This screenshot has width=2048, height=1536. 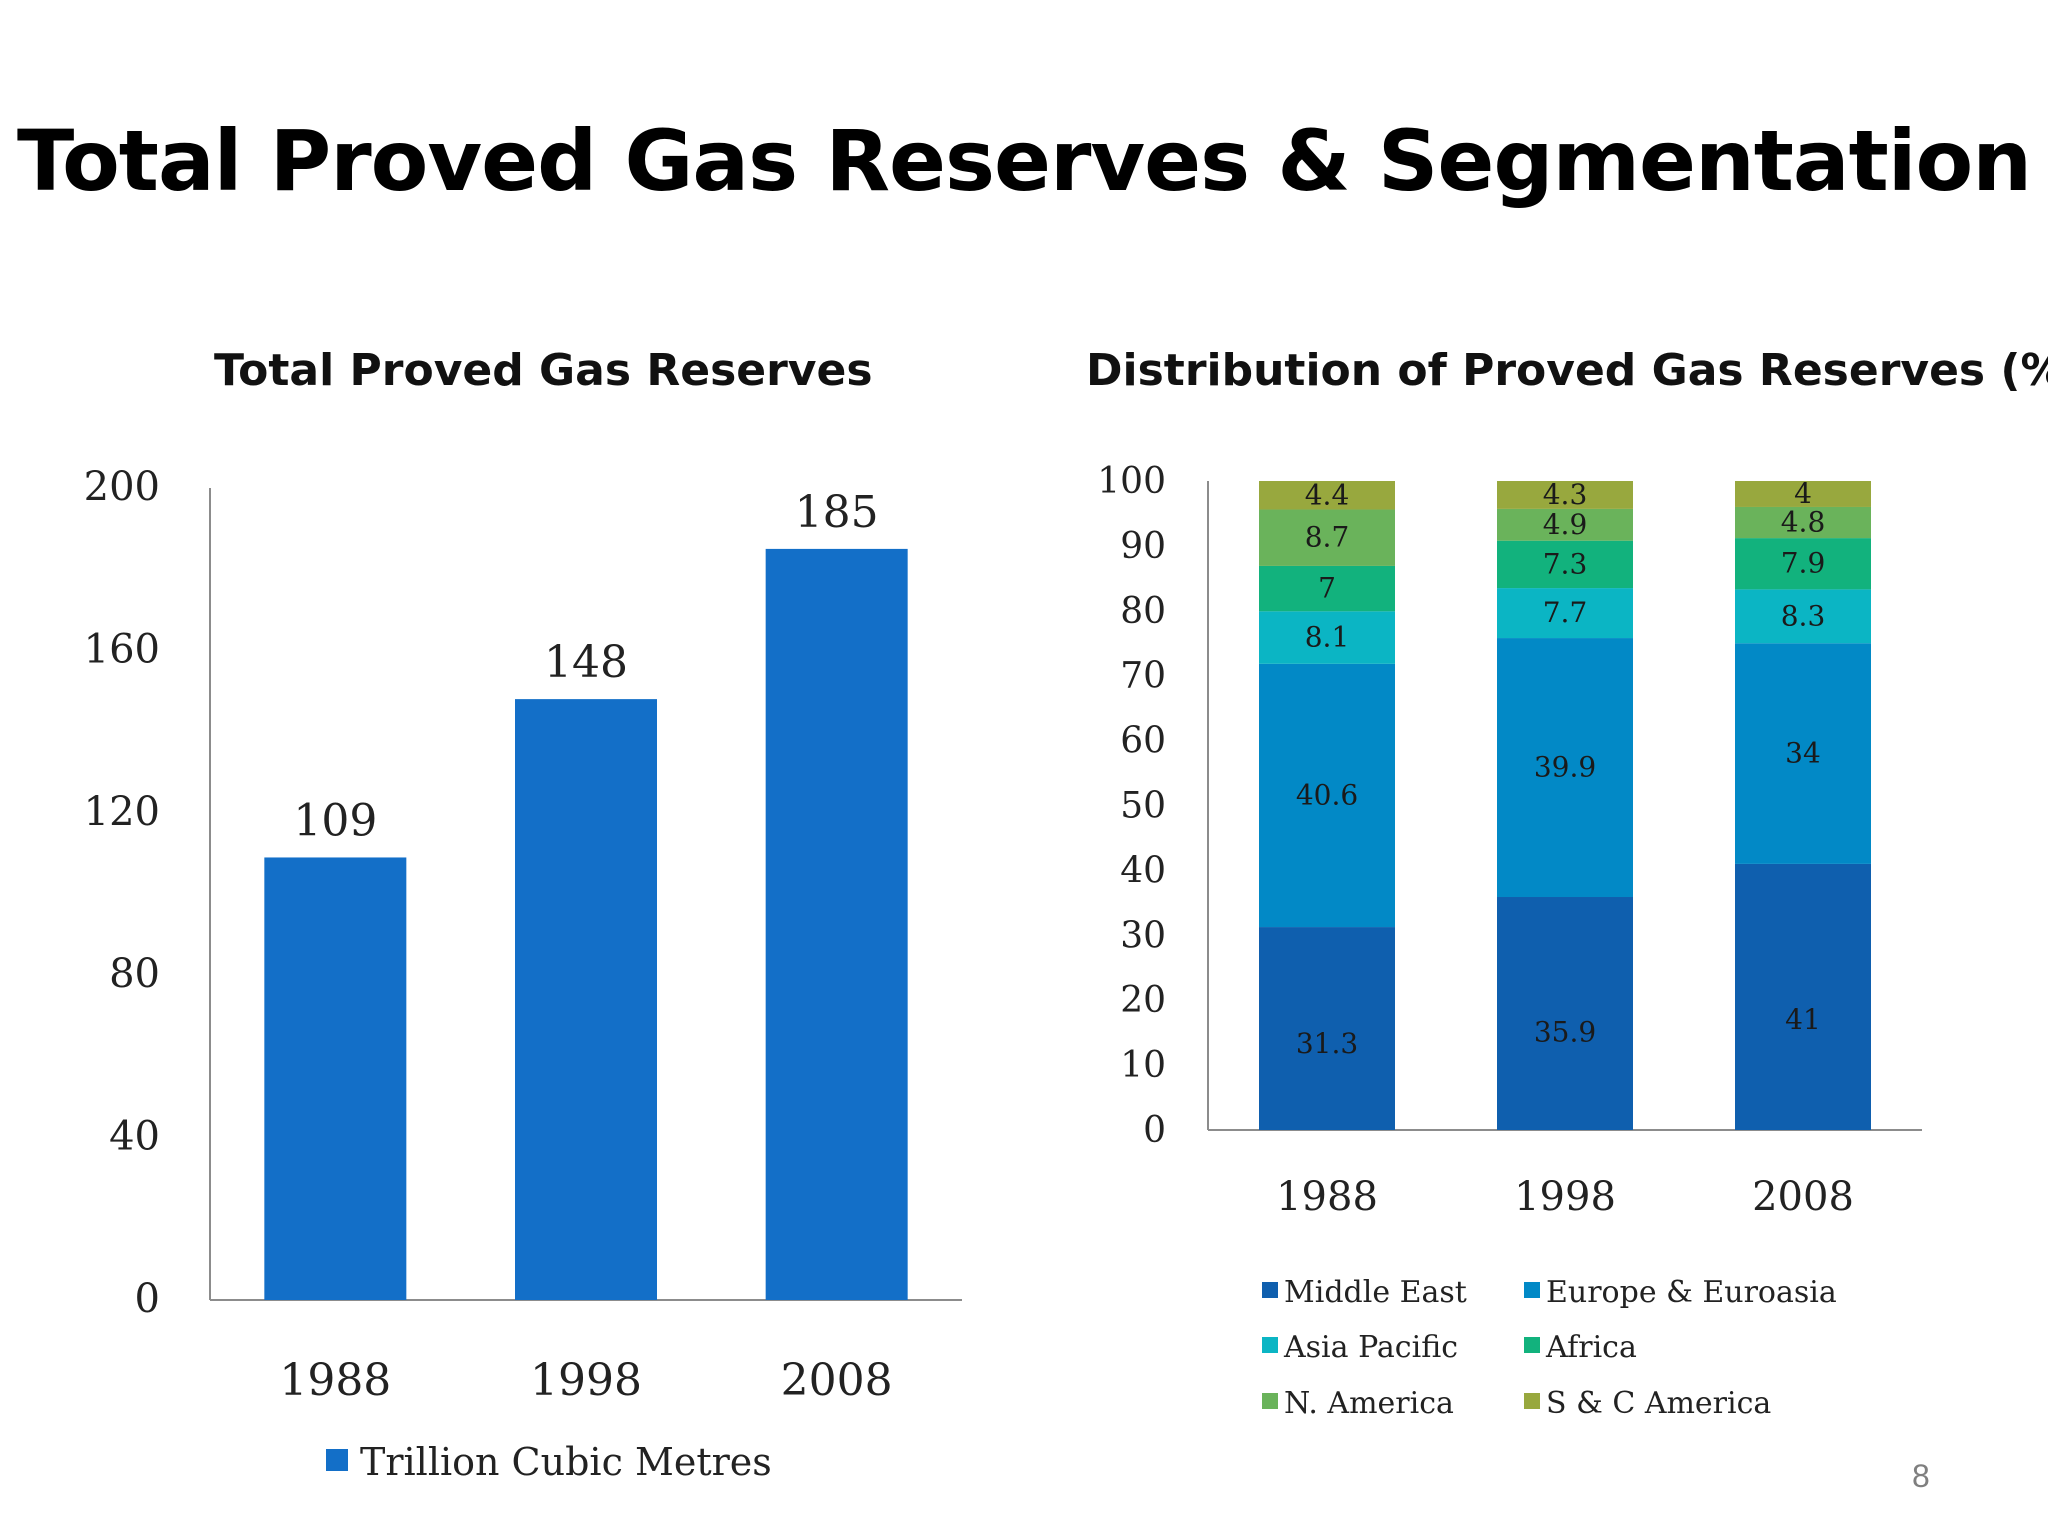 I want to click on left-bar-value-label: 109, so click(x=335, y=820).